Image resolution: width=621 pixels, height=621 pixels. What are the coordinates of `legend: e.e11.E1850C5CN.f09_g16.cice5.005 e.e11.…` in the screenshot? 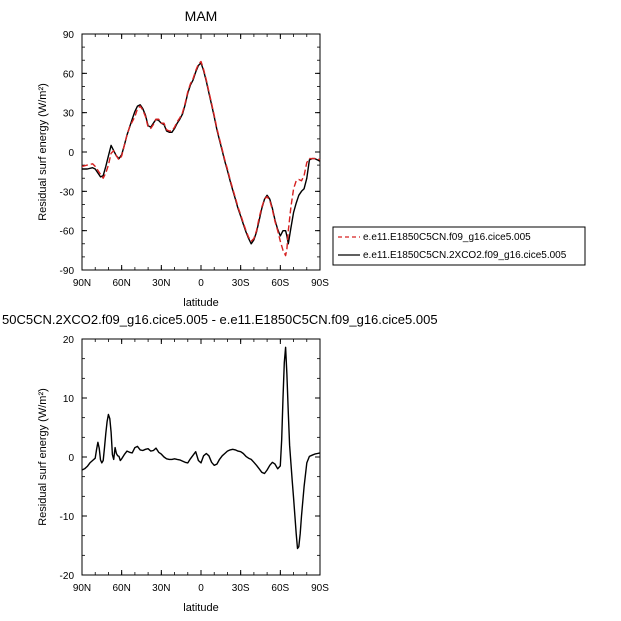 It's located at (459, 246).